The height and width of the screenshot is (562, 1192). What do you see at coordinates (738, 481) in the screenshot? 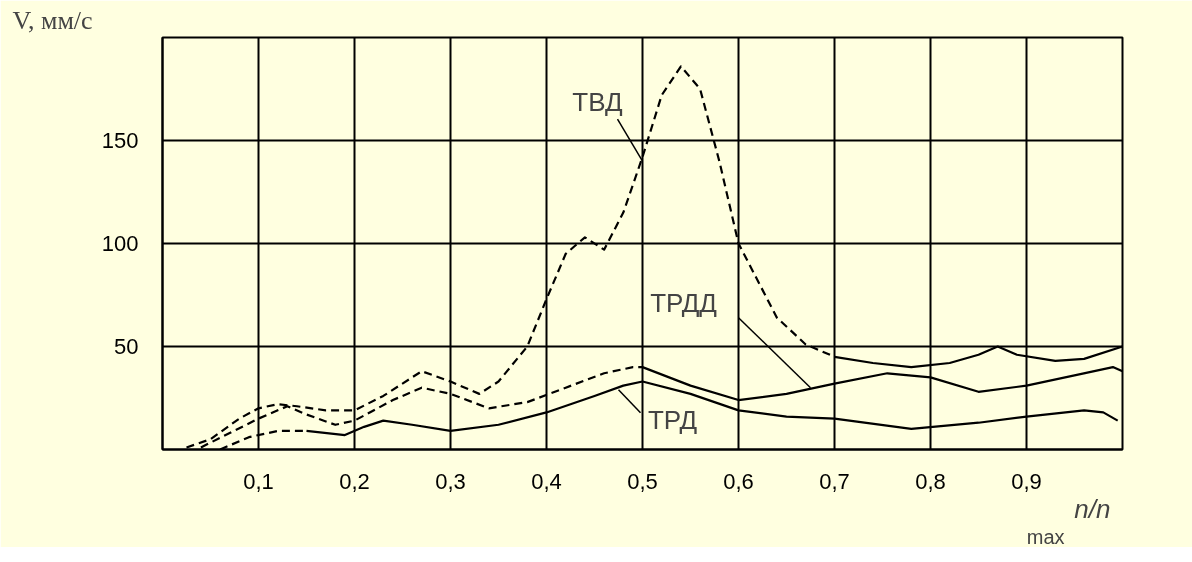
I see `x-tick-label: 0,6` at bounding box center [738, 481].